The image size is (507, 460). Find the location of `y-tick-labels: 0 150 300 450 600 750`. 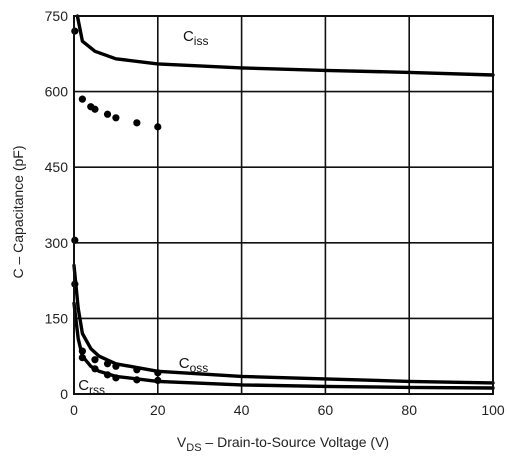

y-tick-labels: 0 150 300 450 600 750 is located at coordinates (57, 205).